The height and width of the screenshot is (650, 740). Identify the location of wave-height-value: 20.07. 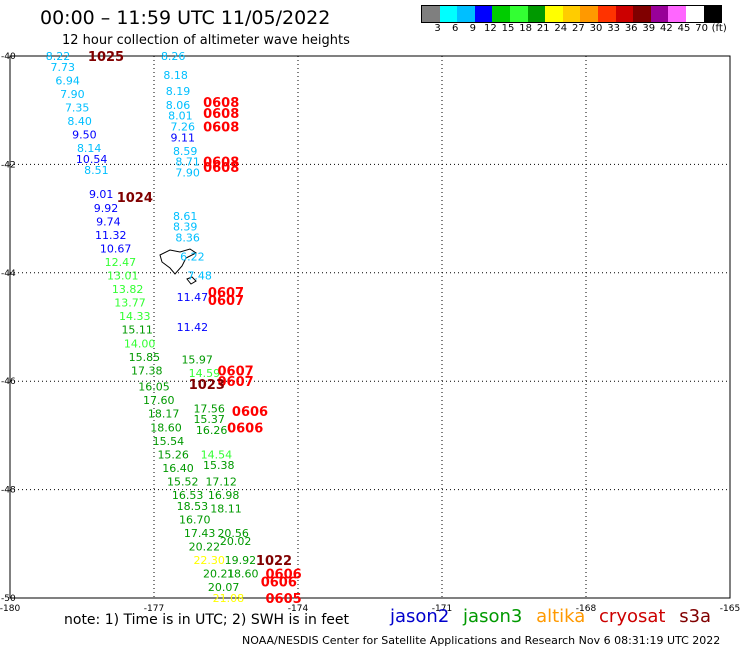
(224, 587).